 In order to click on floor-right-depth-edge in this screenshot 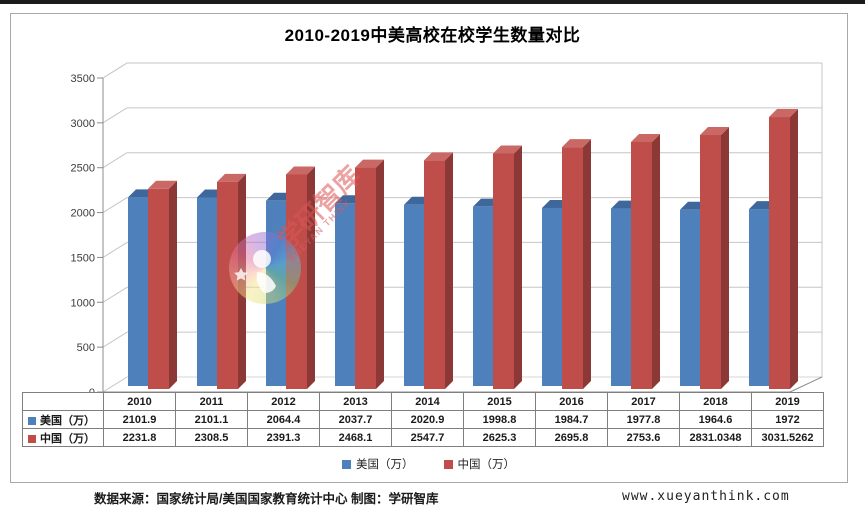, I will do `click(806, 384)`.